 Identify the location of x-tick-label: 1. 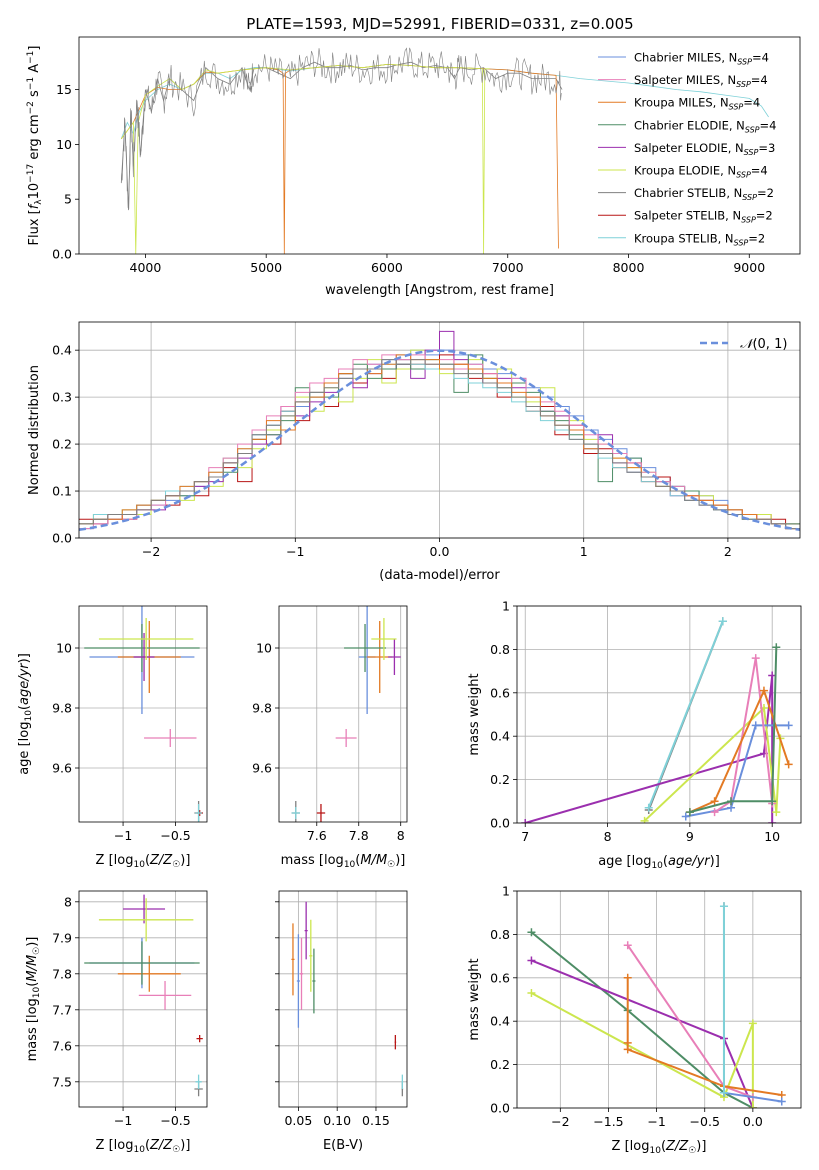
(584, 551).